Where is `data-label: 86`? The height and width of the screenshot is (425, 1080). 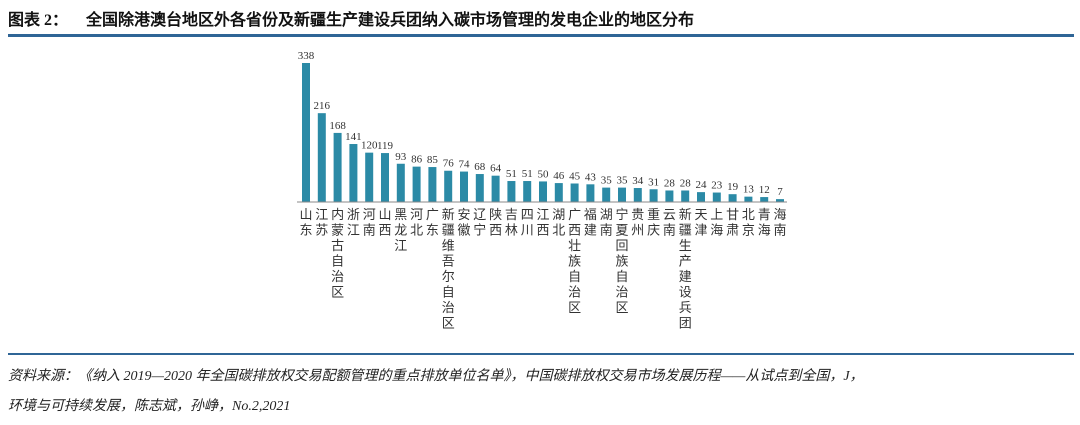 data-label: 86 is located at coordinates (417, 160).